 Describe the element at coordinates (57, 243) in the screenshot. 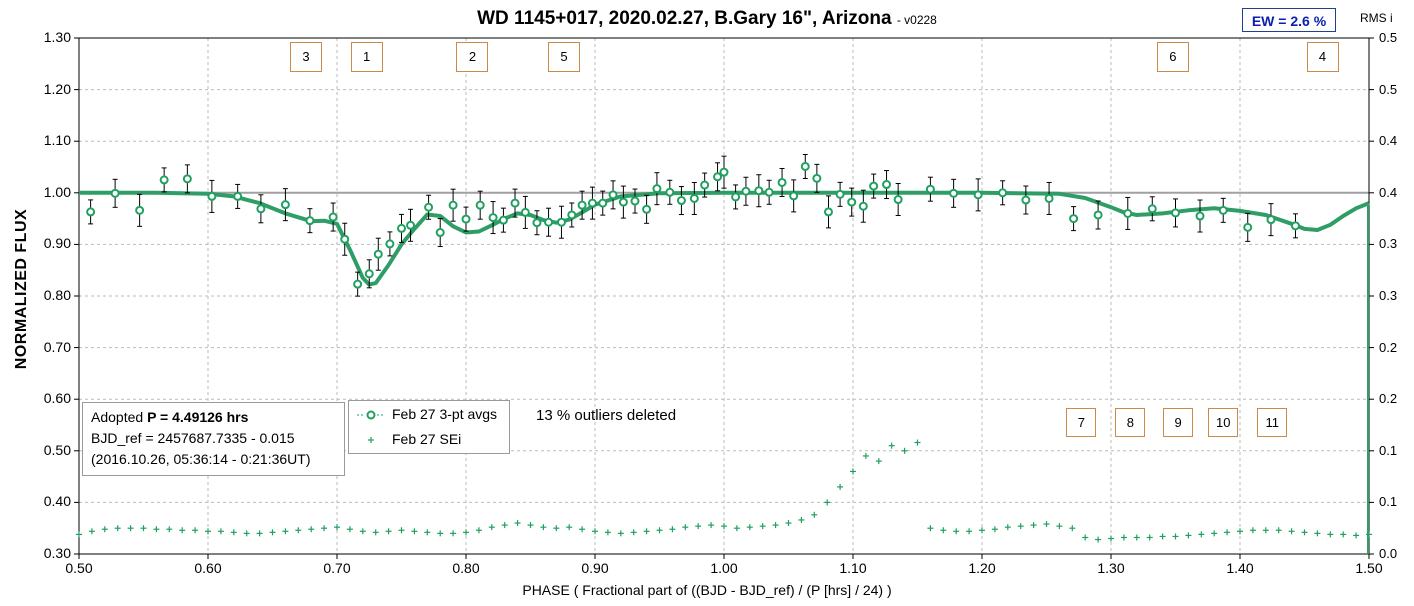

I see `y-tick-label: 0.90` at that location.